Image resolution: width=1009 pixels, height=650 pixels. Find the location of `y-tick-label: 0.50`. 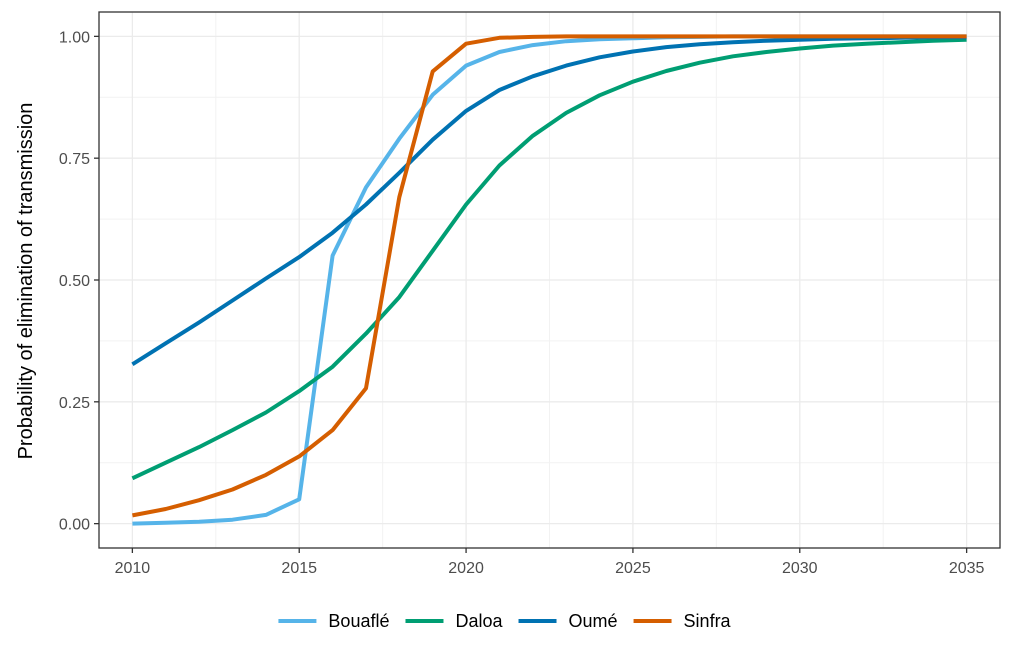

y-tick-label: 0.50 is located at coordinates (74, 281).